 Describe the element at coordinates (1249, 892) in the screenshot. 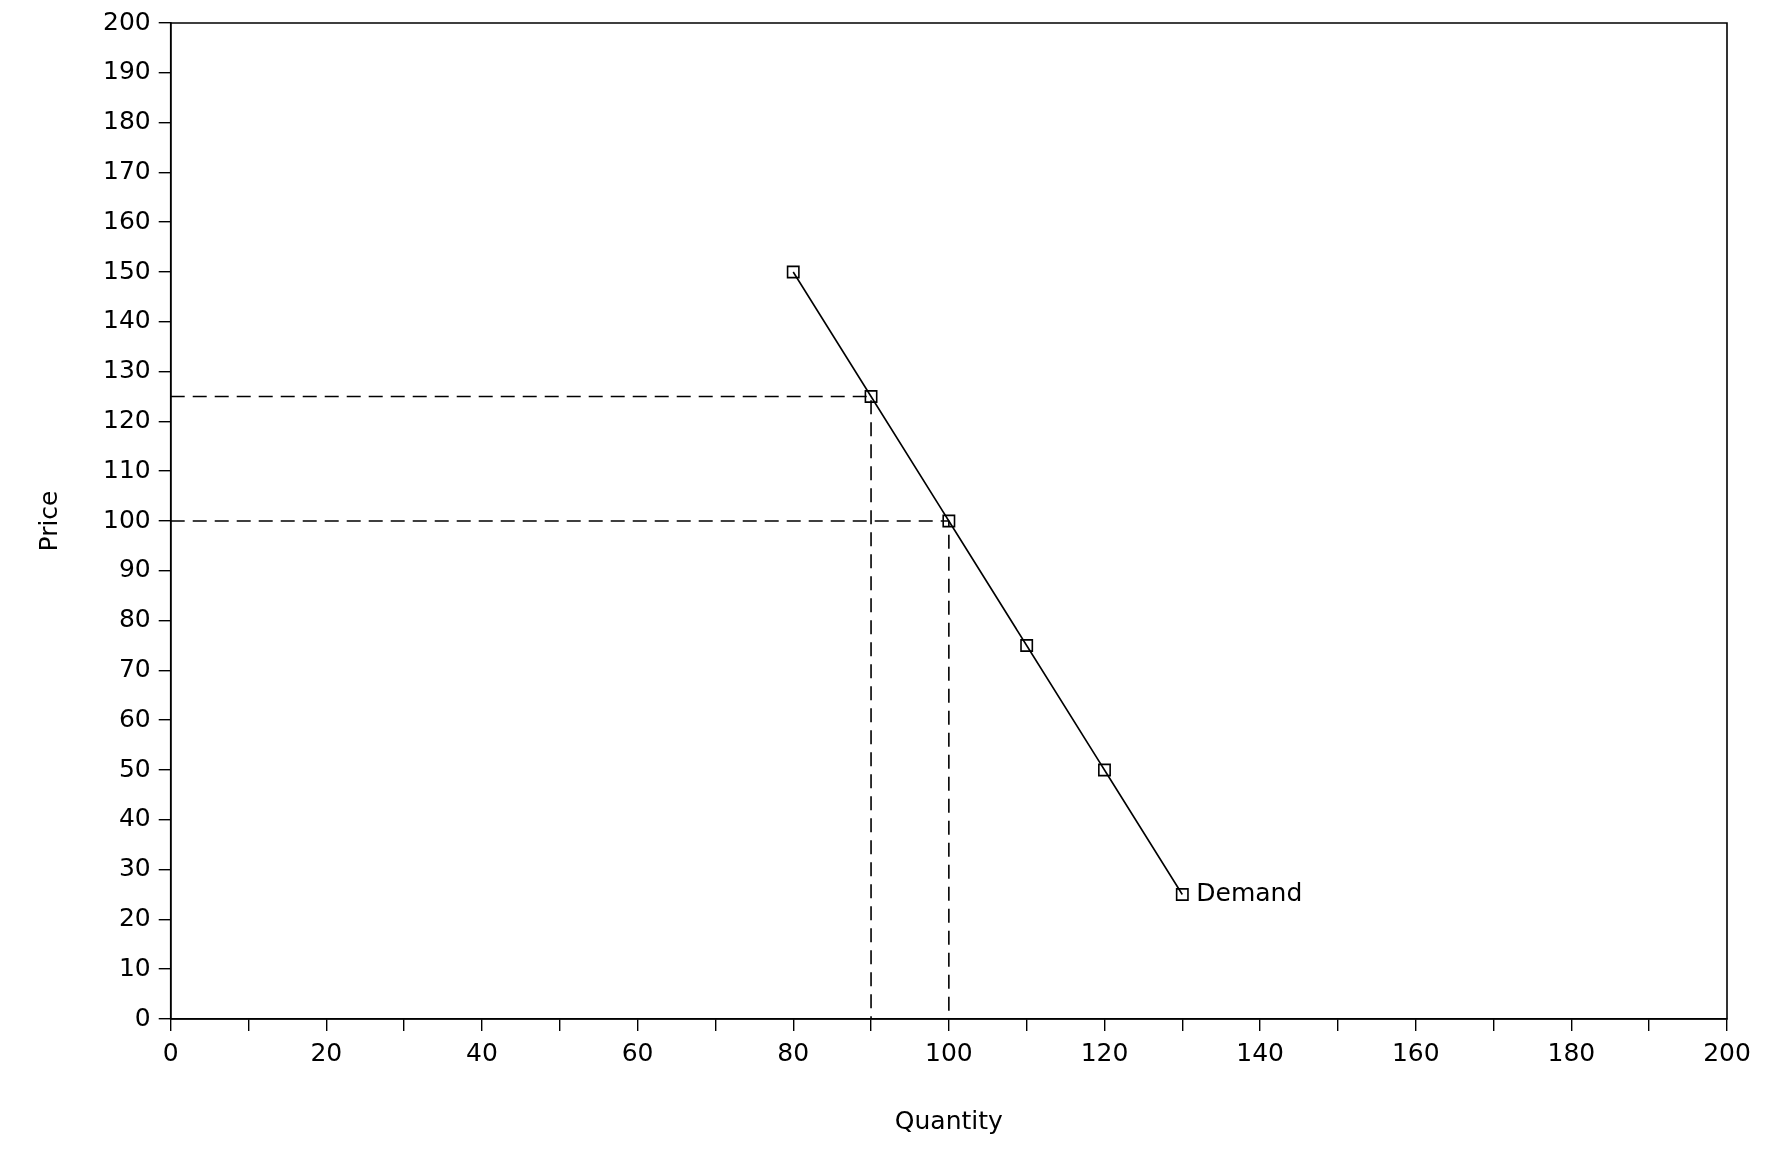

I see `series-label: Demand` at that location.